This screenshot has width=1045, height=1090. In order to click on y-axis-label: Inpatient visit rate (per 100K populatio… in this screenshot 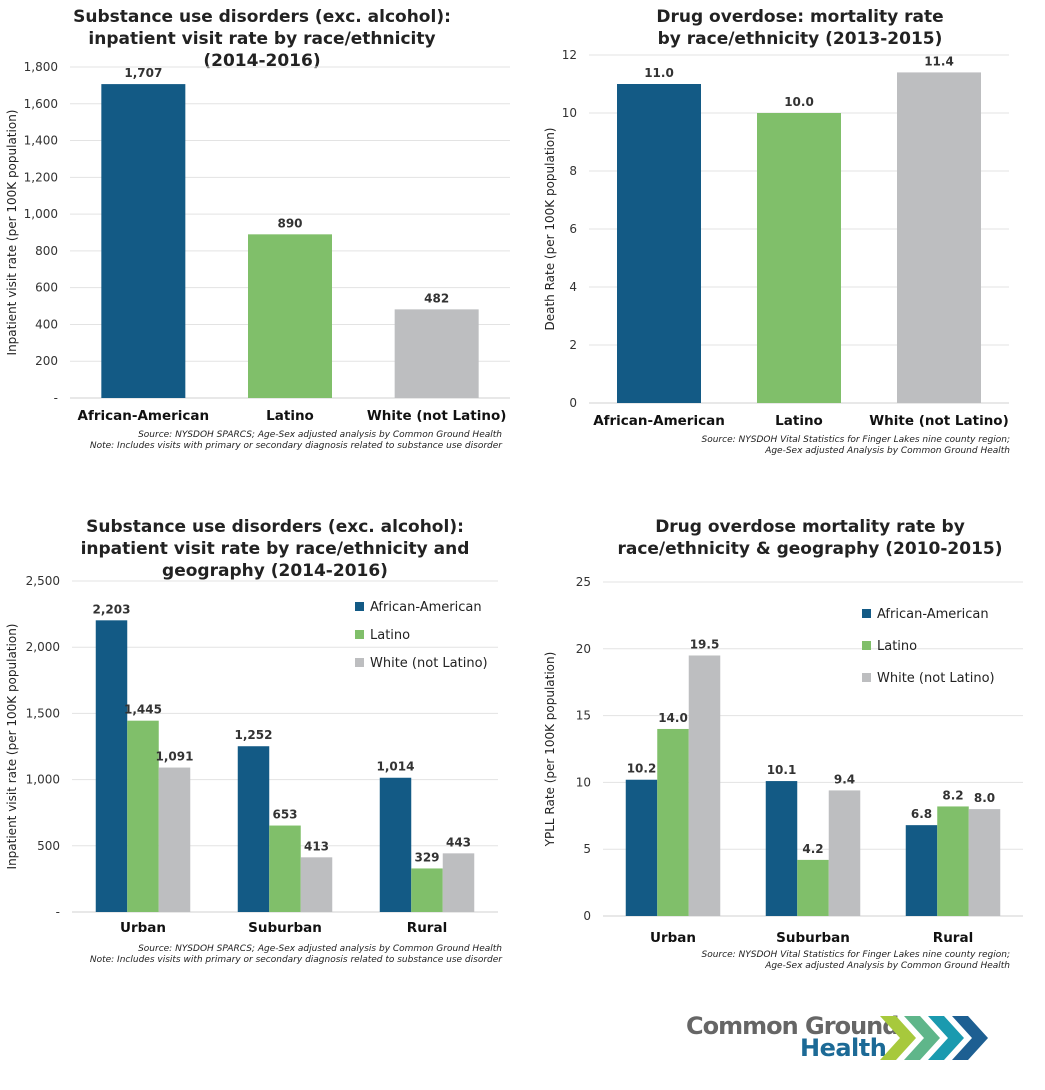, I will do `click(12, 233)`.